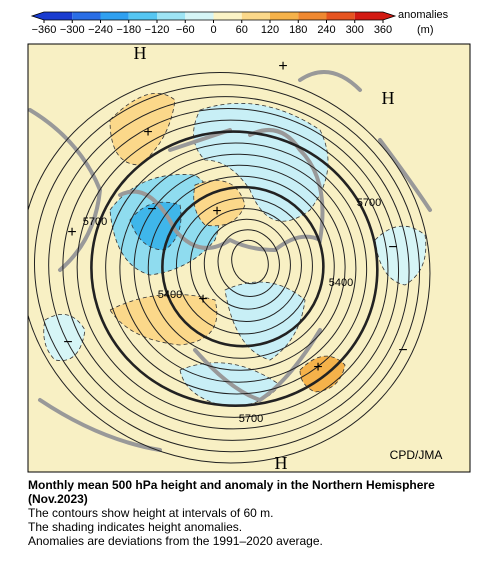 This screenshot has height=570, width=480. I want to click on colorbar-tick-label: 240, so click(326, 30).